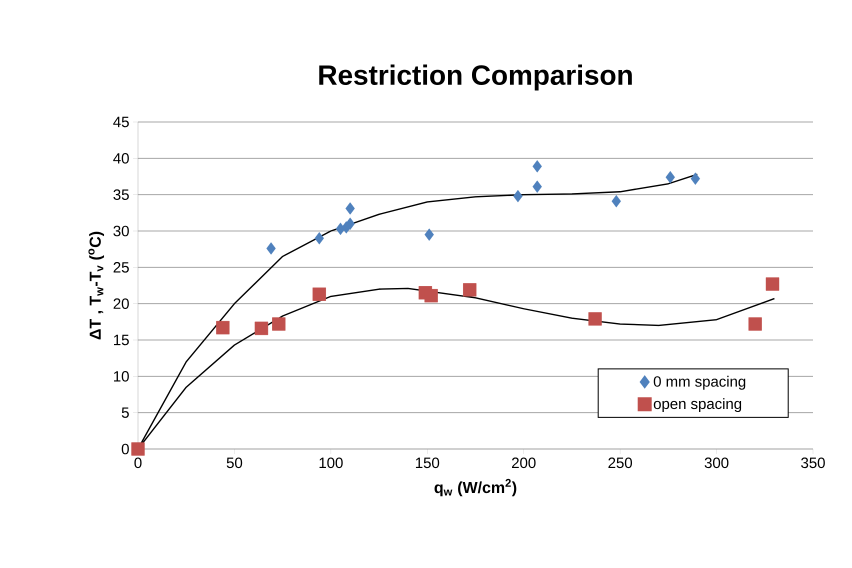  Describe the element at coordinates (524, 463) in the screenshot. I see `x-tick-label: 200` at that location.